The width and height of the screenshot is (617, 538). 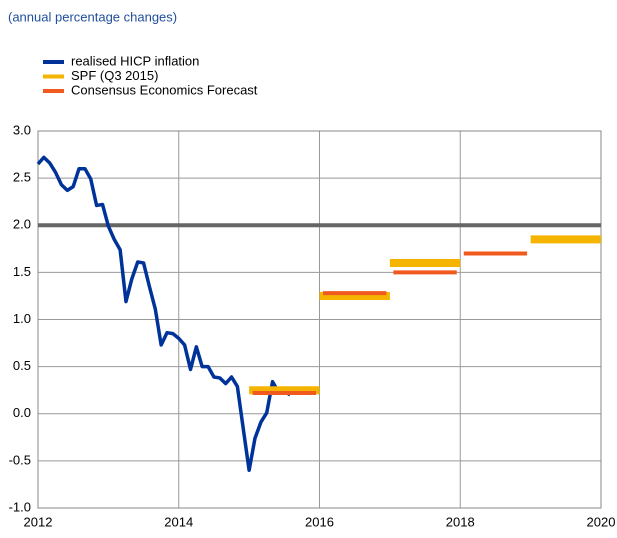 What do you see at coordinates (22, 318) in the screenshot?
I see `y-tick-label: 1.0` at bounding box center [22, 318].